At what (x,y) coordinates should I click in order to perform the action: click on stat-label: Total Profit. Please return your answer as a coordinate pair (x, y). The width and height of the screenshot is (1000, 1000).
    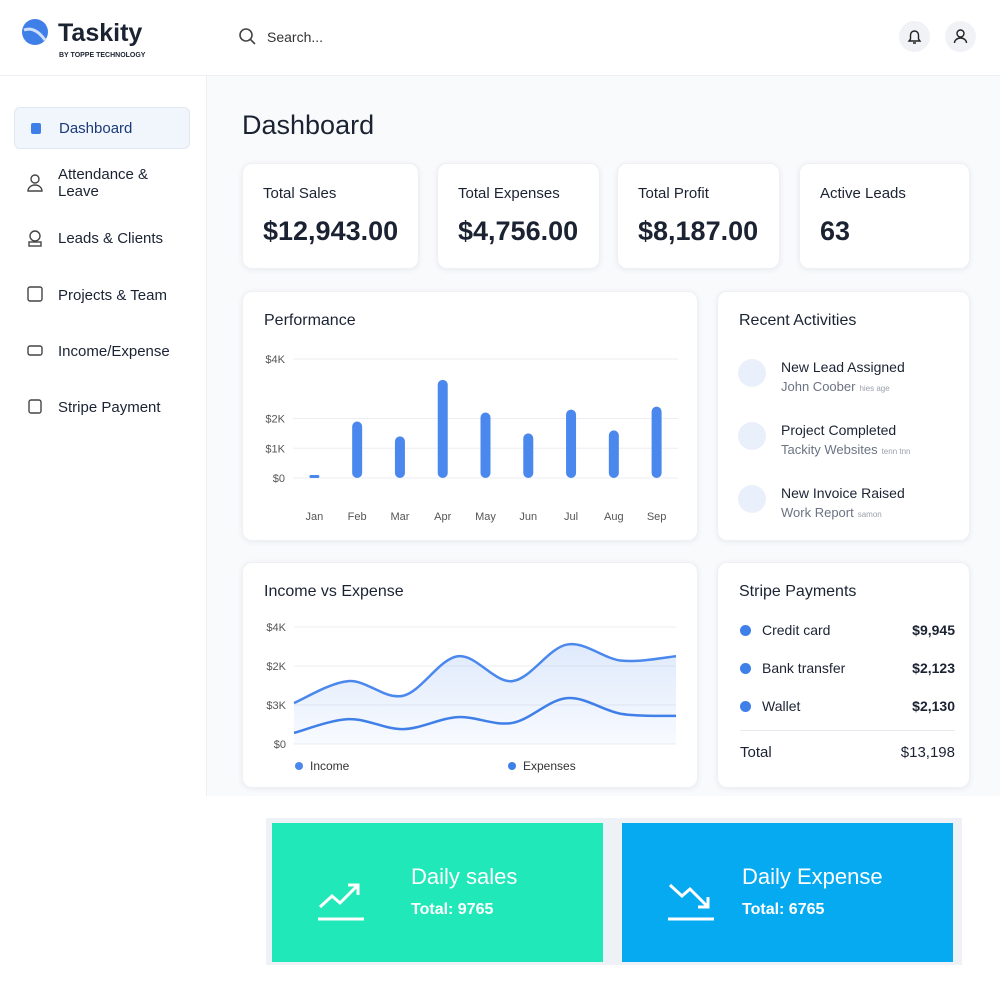
    Looking at the image, I should click on (673, 193).